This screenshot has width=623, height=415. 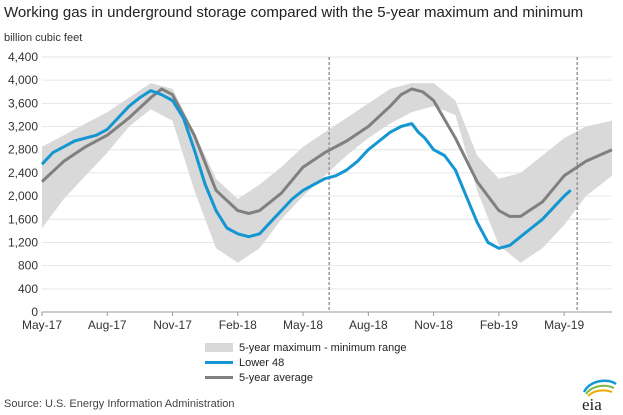 What do you see at coordinates (433, 325) in the screenshot?
I see `x-tick-label: Nov-18` at bounding box center [433, 325].